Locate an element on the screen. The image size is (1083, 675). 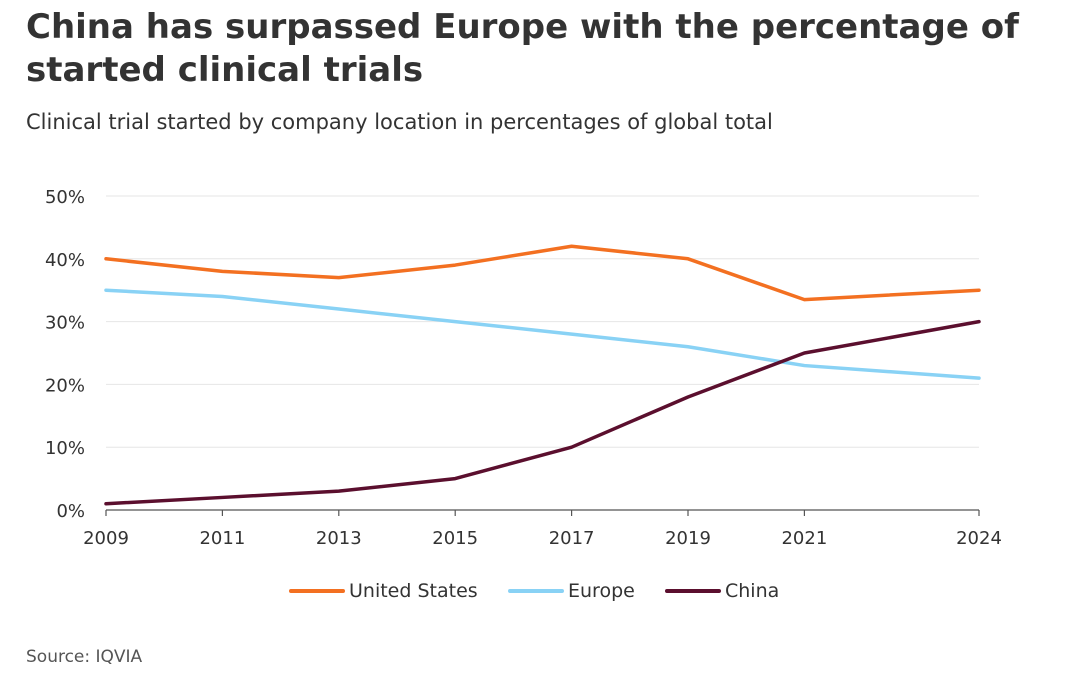
legend-swatch-europe is located at coordinates (536, 591).